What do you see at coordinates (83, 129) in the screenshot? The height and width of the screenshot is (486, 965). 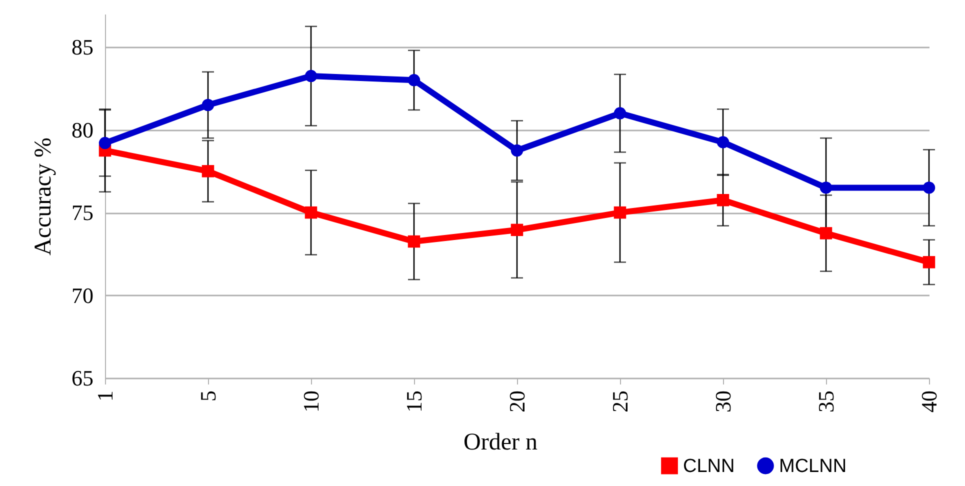 I see `y-tick-label: 80` at bounding box center [83, 129].